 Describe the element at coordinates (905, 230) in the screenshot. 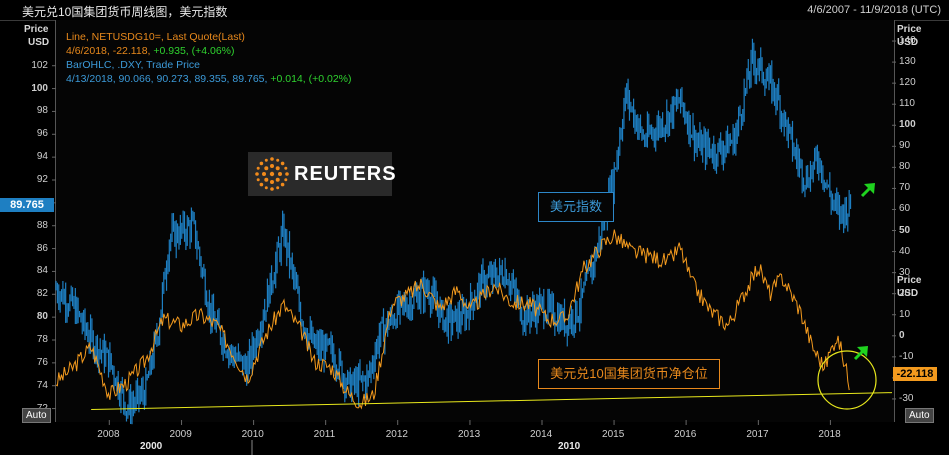

I see `right-tick-label: 50` at that location.